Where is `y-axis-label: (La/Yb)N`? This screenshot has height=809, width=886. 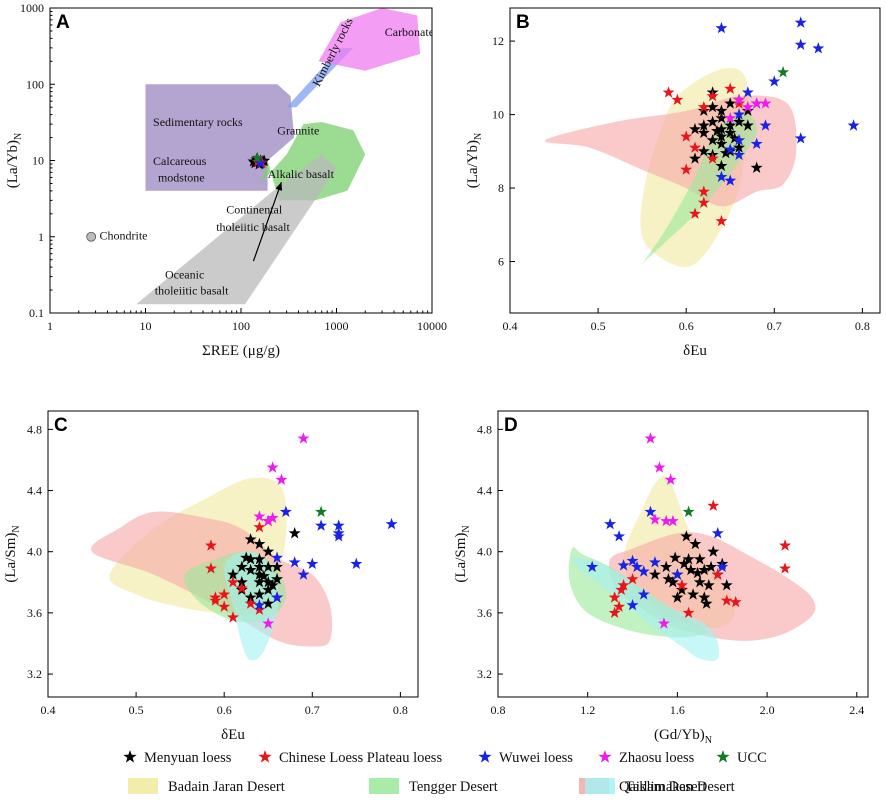 y-axis-label: (La/Yb)N is located at coordinates (474, 161).